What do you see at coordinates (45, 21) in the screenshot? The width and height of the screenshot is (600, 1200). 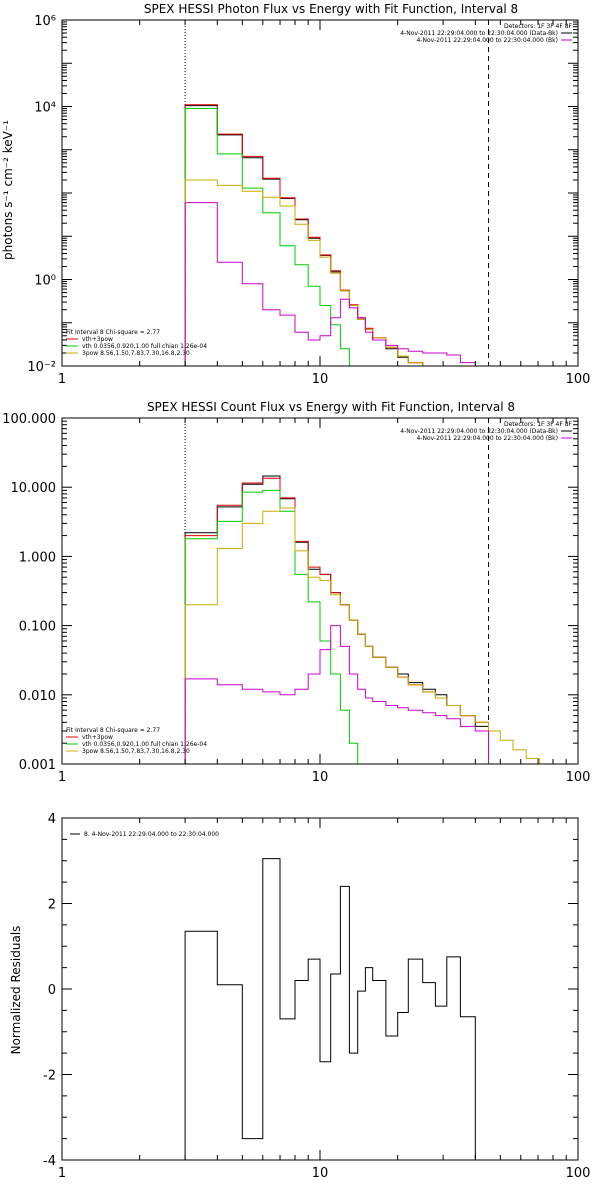 I see `y-tick-label: 10⁶` at bounding box center [45, 21].